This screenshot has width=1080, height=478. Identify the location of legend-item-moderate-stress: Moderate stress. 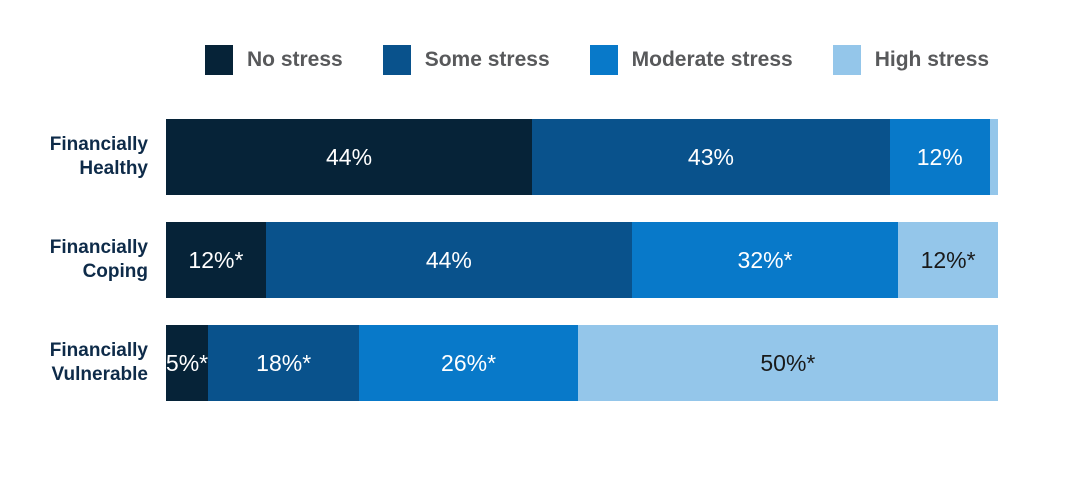
(691, 60).